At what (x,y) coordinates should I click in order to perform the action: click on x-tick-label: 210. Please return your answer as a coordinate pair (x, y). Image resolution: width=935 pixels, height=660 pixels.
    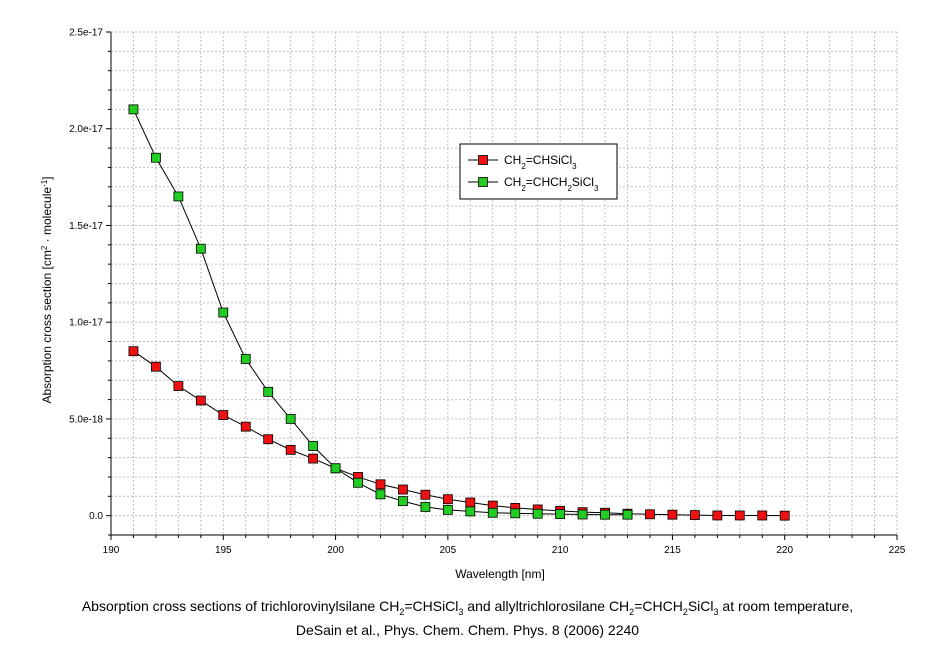
    Looking at the image, I should click on (560, 550).